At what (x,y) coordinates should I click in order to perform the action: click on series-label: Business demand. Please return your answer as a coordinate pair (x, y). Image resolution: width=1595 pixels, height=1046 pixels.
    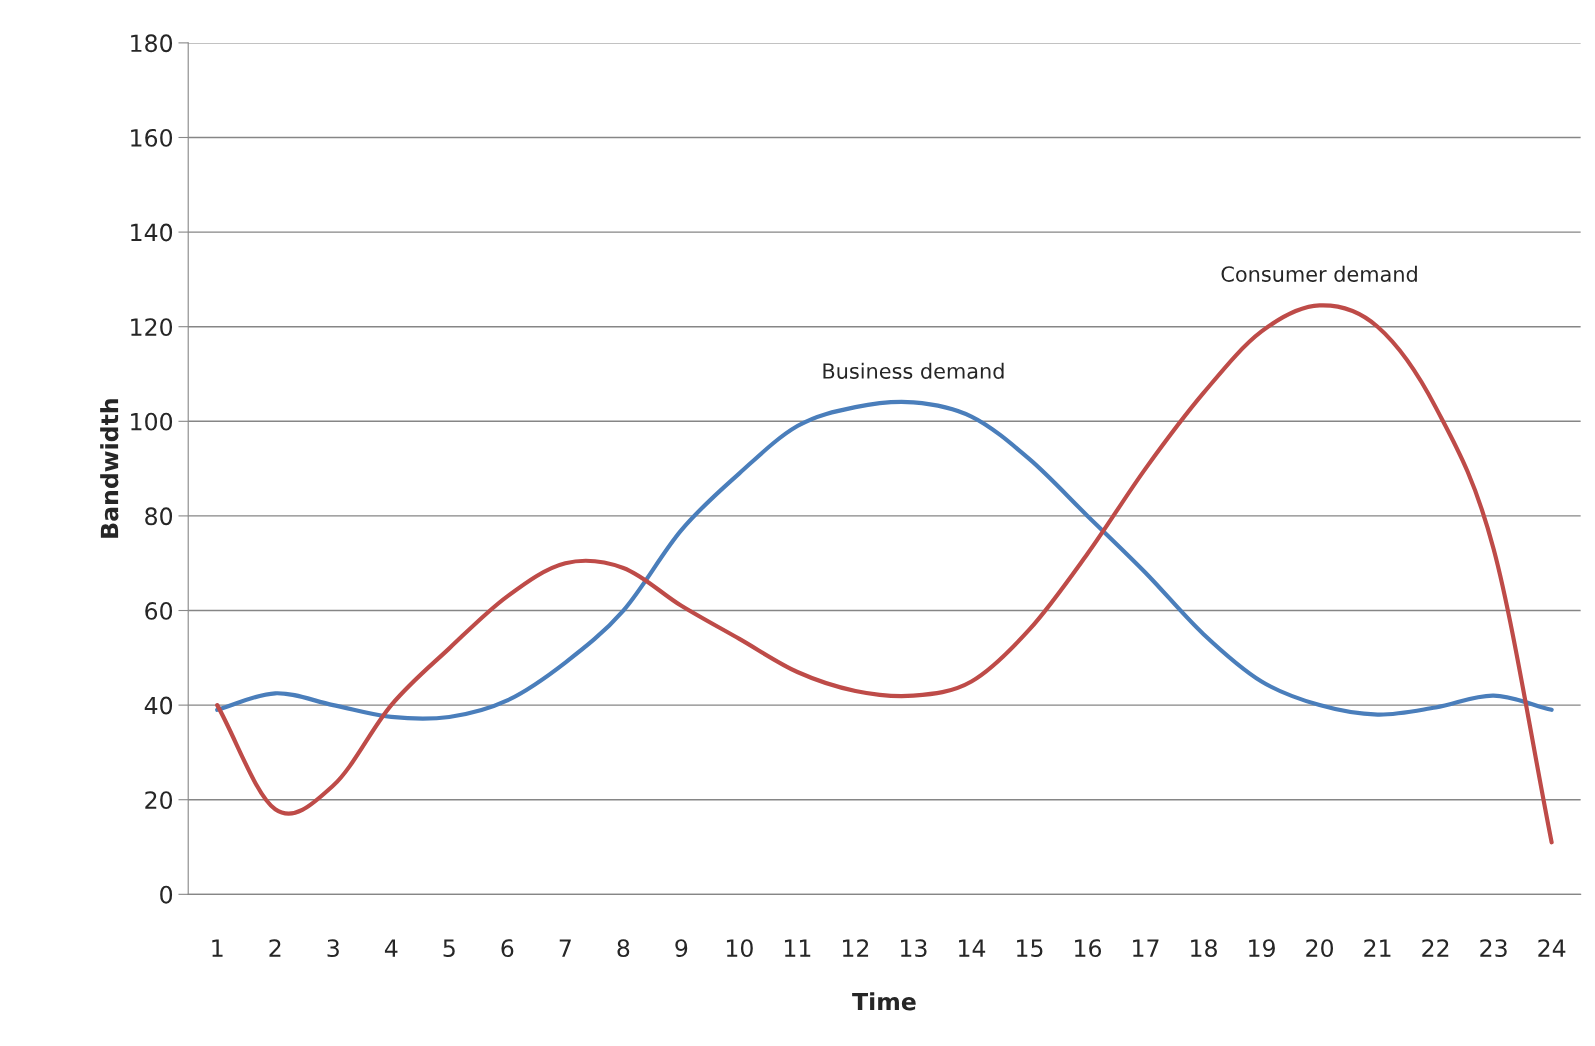
    Looking at the image, I should click on (913, 370).